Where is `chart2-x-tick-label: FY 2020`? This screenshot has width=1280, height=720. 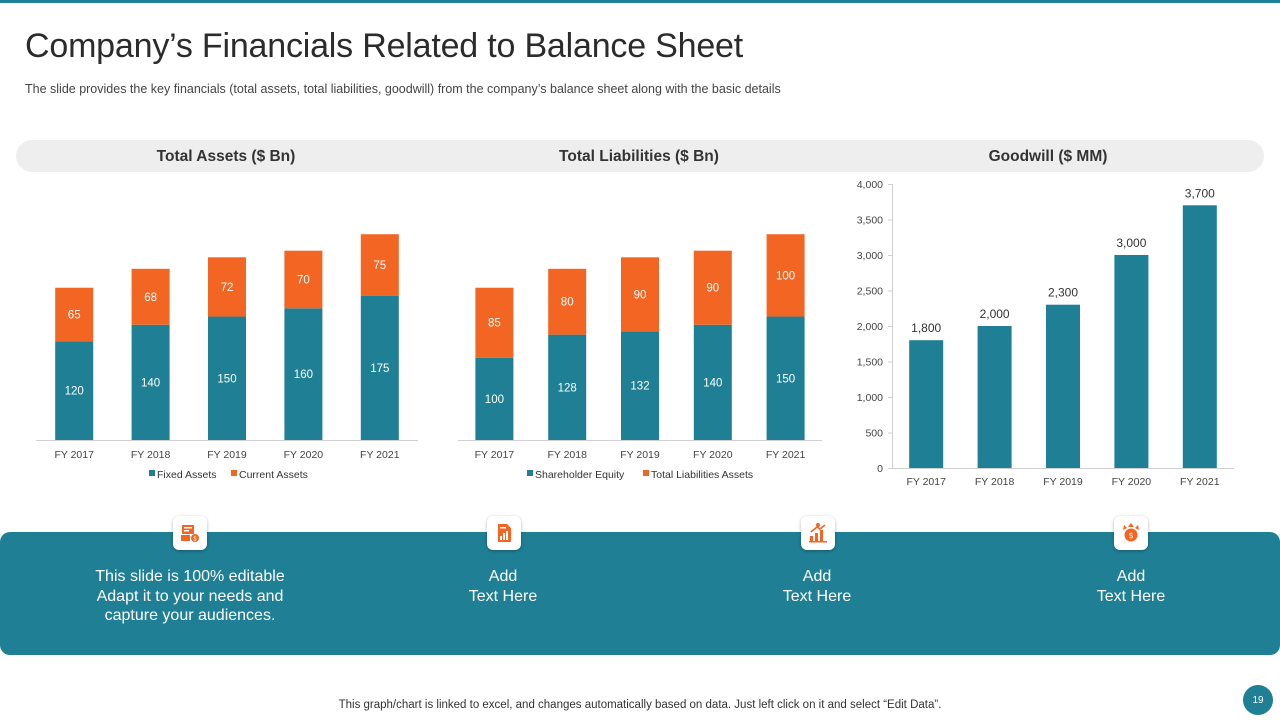
chart2-x-tick-label: FY 2020 is located at coordinates (713, 455).